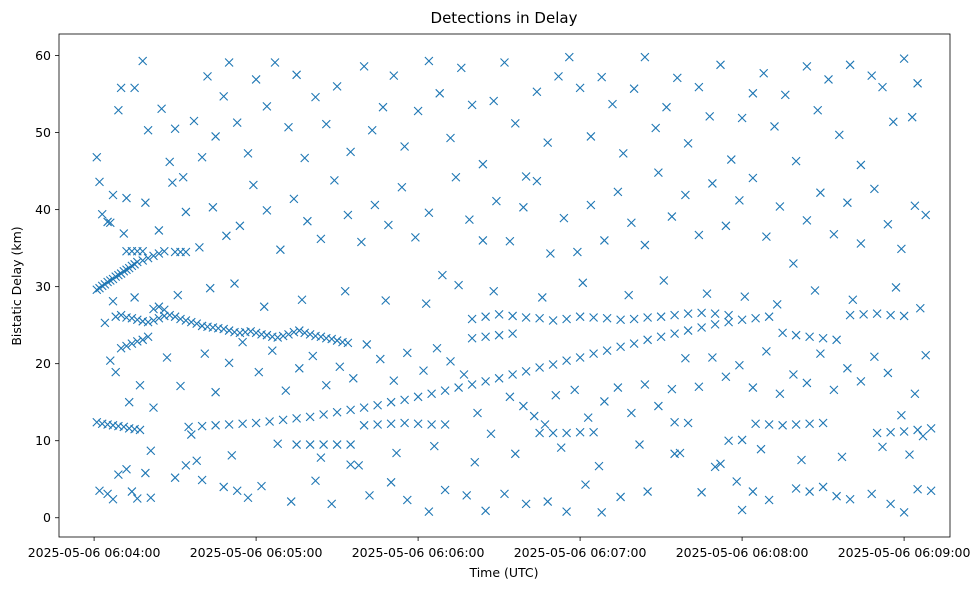 Image resolution: width=979 pixels, height=590 pixels. I want to click on y-tick-label: 50, so click(43, 132).